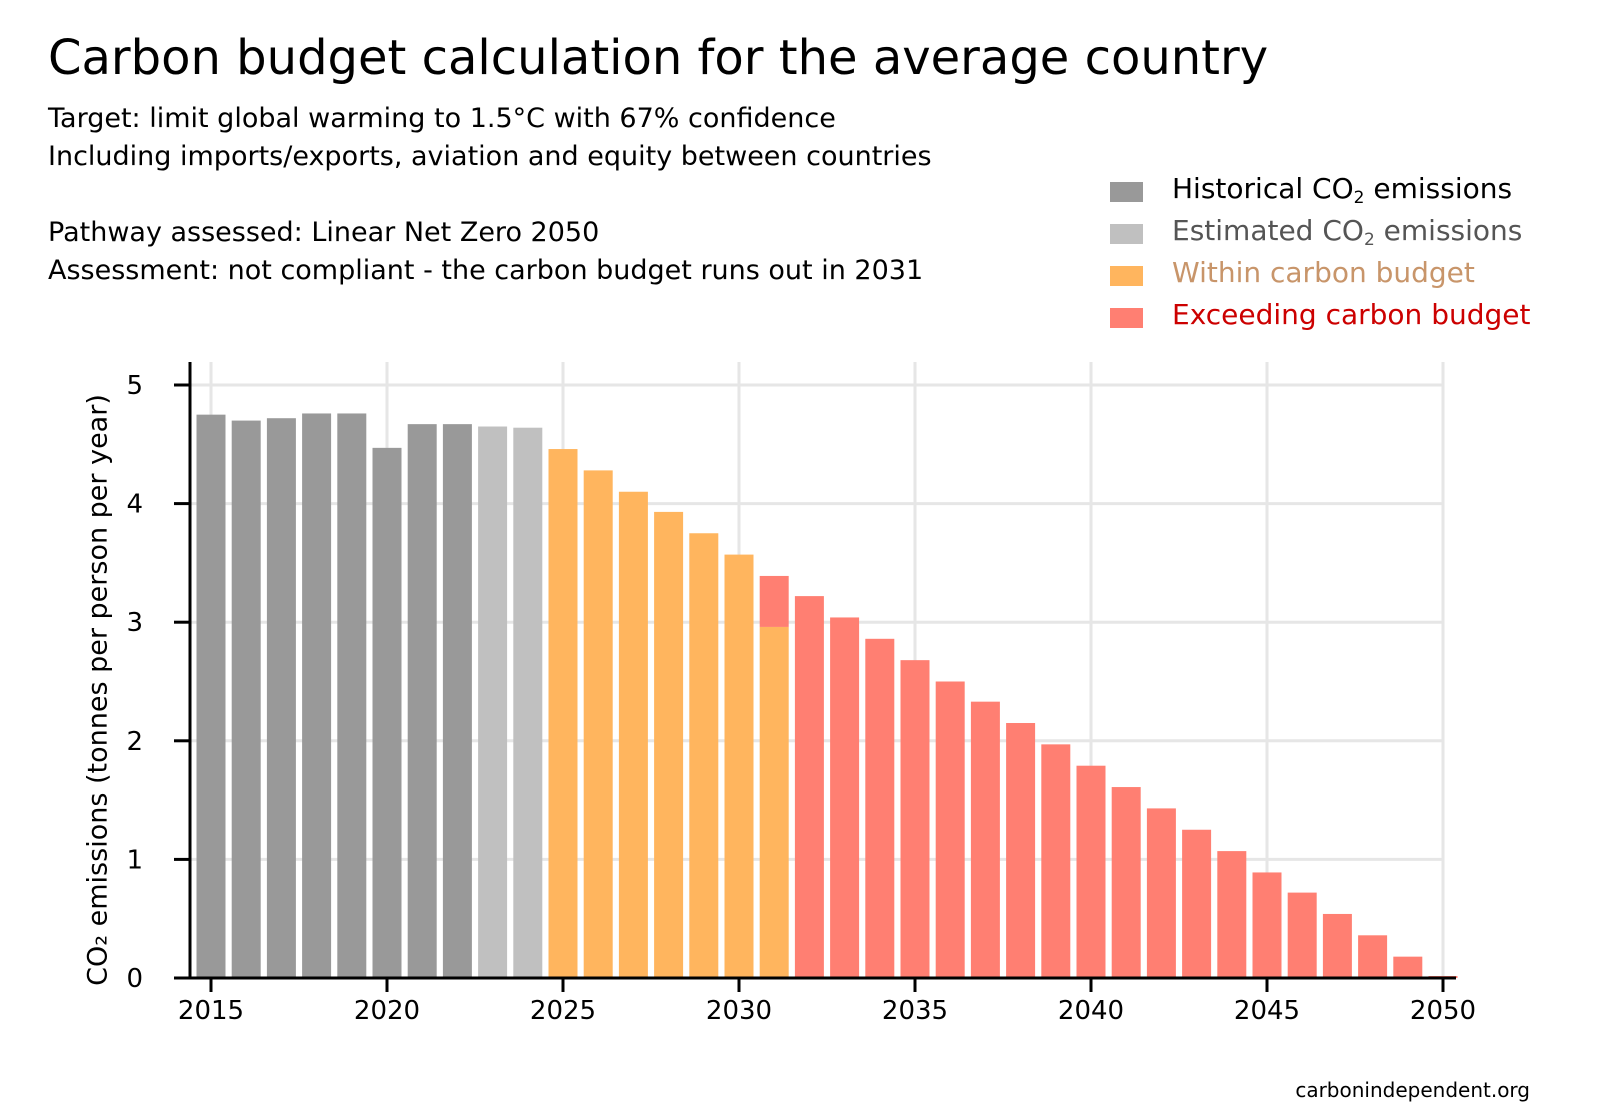 The image size is (1600, 1120). What do you see at coordinates (528, 702) in the screenshot?
I see `bar-2024` at bounding box center [528, 702].